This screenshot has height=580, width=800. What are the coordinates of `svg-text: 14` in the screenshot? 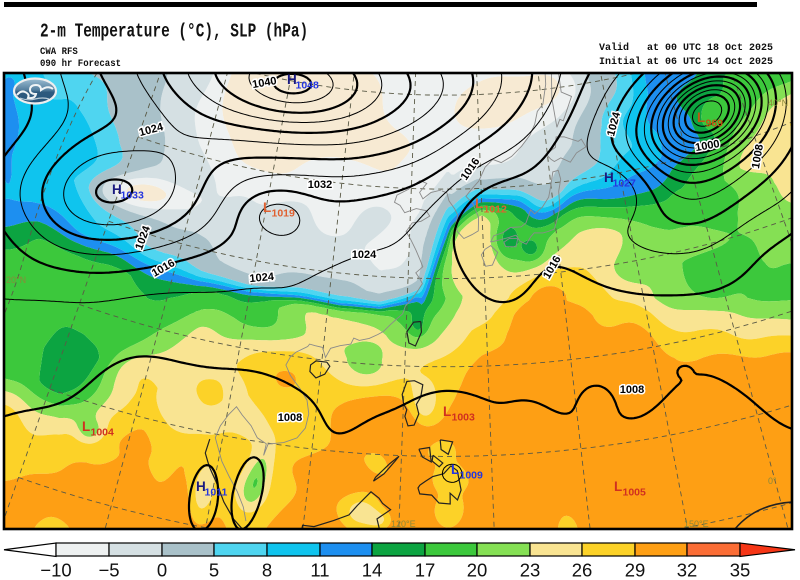 It's located at (372, 570).